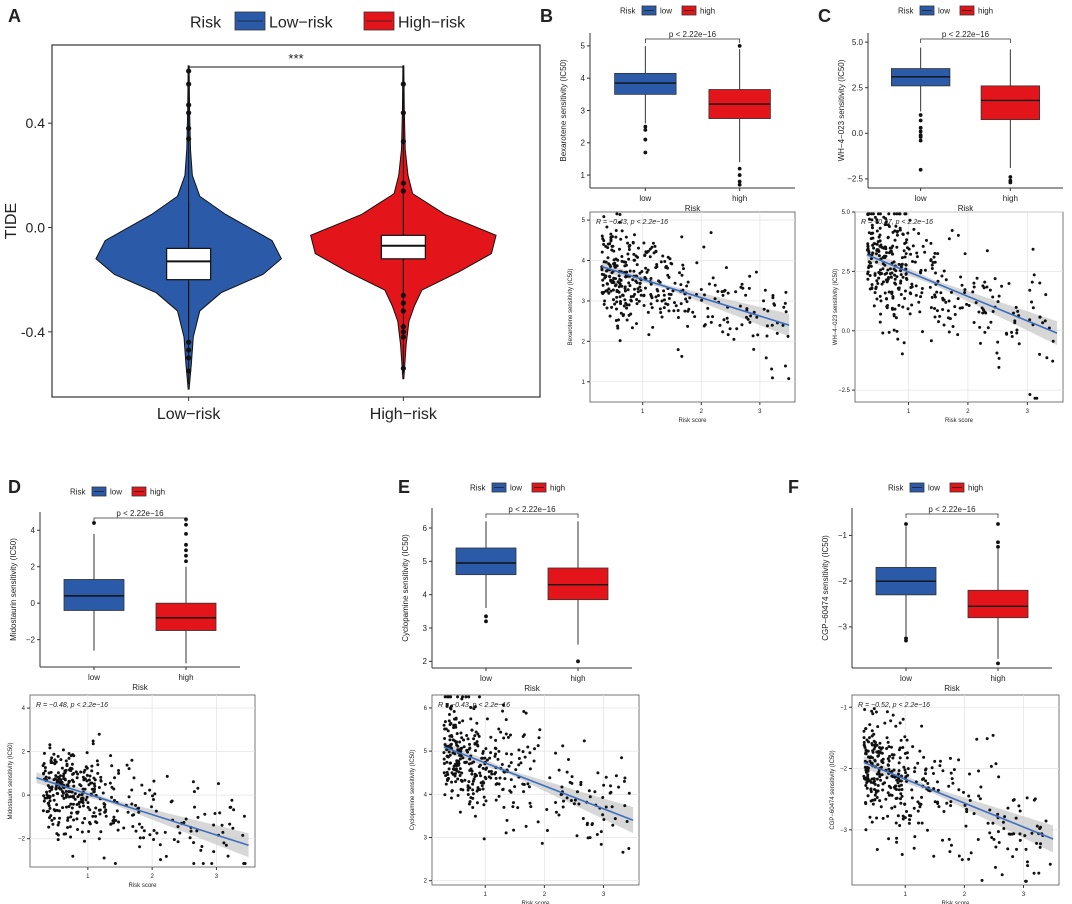 This screenshot has width=1072, height=904. What do you see at coordinates (486, 621) in the screenshot?
I see `box7-outlier` at bounding box center [486, 621].